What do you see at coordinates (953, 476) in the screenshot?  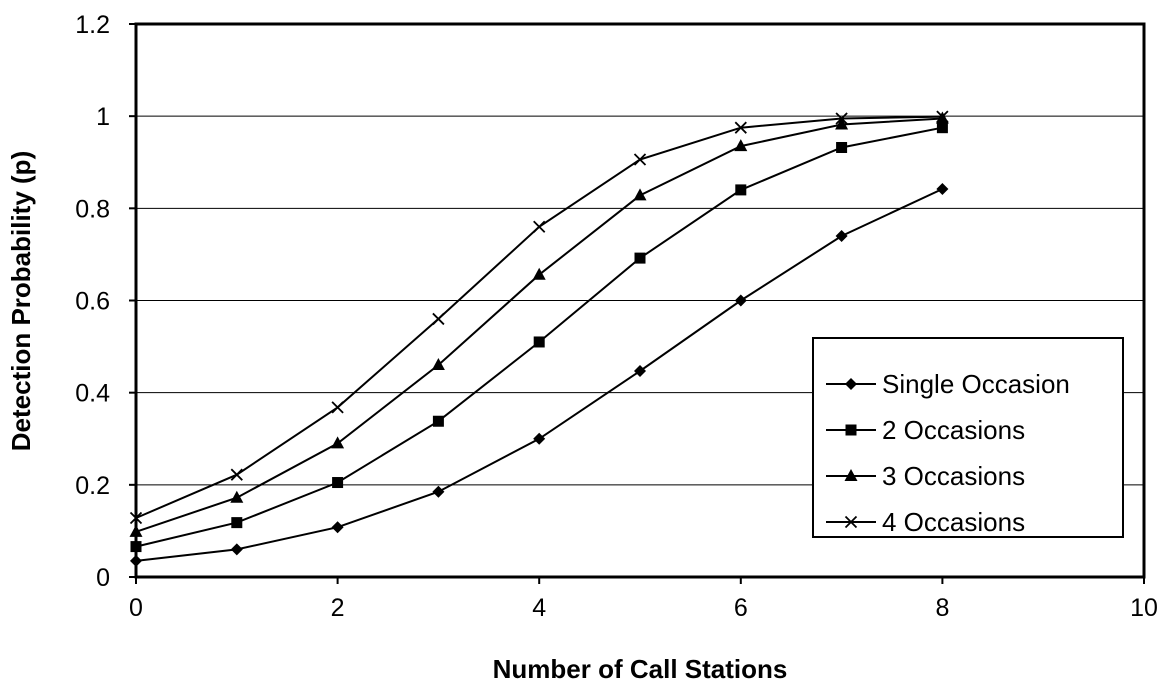 I see `legend-label: 3 Occasions` at bounding box center [953, 476].